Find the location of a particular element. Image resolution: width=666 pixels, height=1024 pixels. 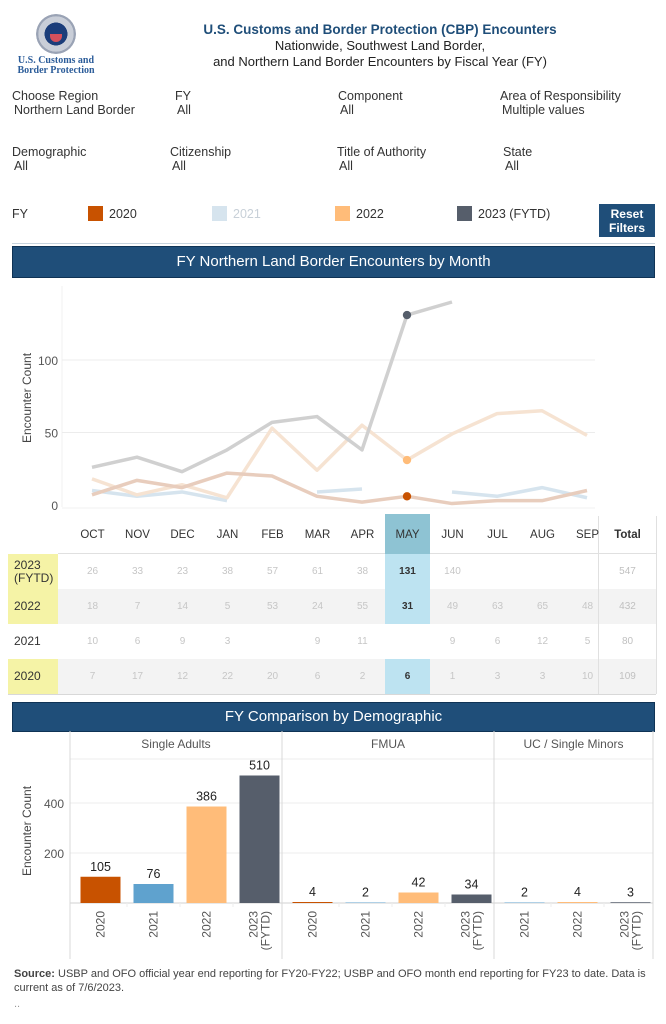

filter-state: State All is located at coordinates (578, 159).